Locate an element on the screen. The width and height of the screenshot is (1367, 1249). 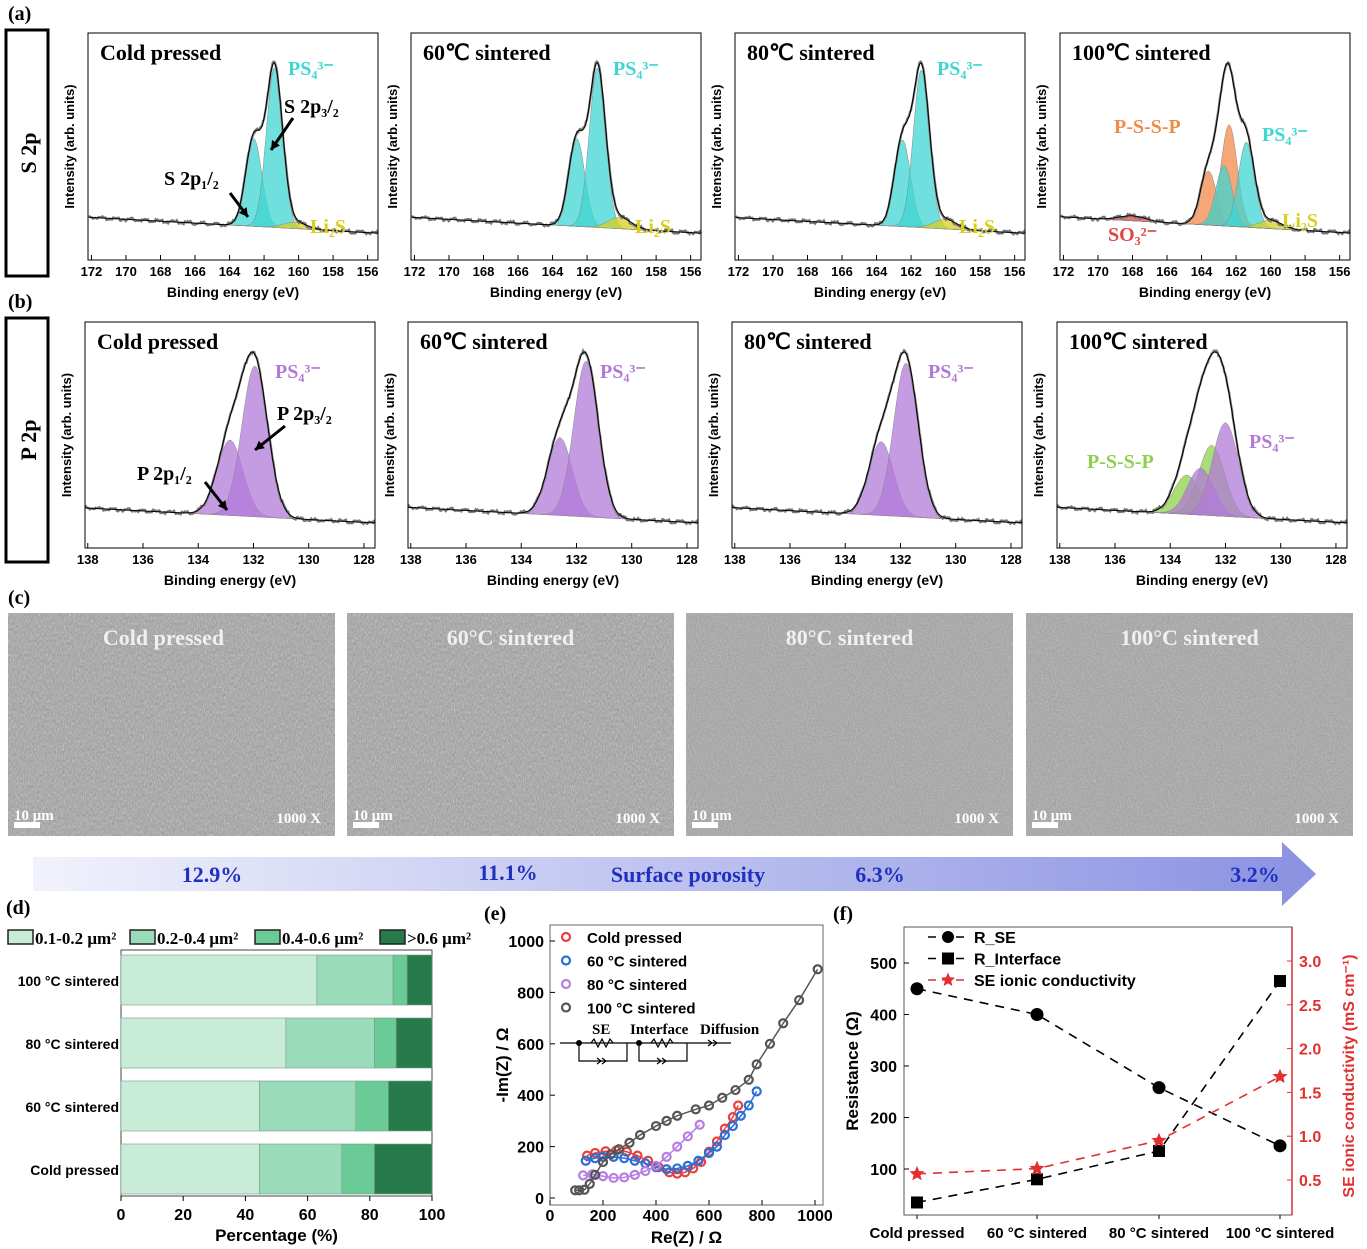
legend-label: >0.6 μm² is located at coordinates (439, 938).